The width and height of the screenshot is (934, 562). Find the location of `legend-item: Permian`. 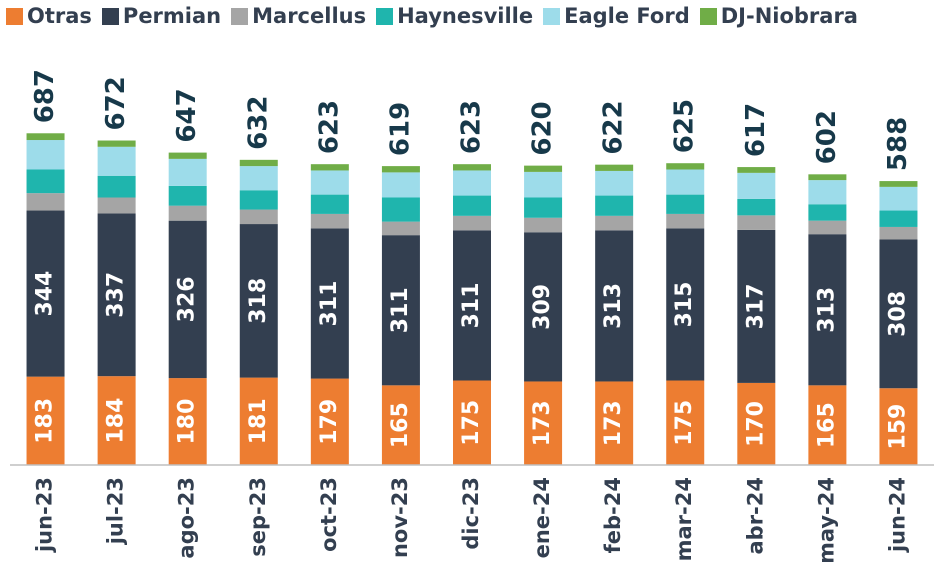

legend-item: Permian is located at coordinates (161, 16).